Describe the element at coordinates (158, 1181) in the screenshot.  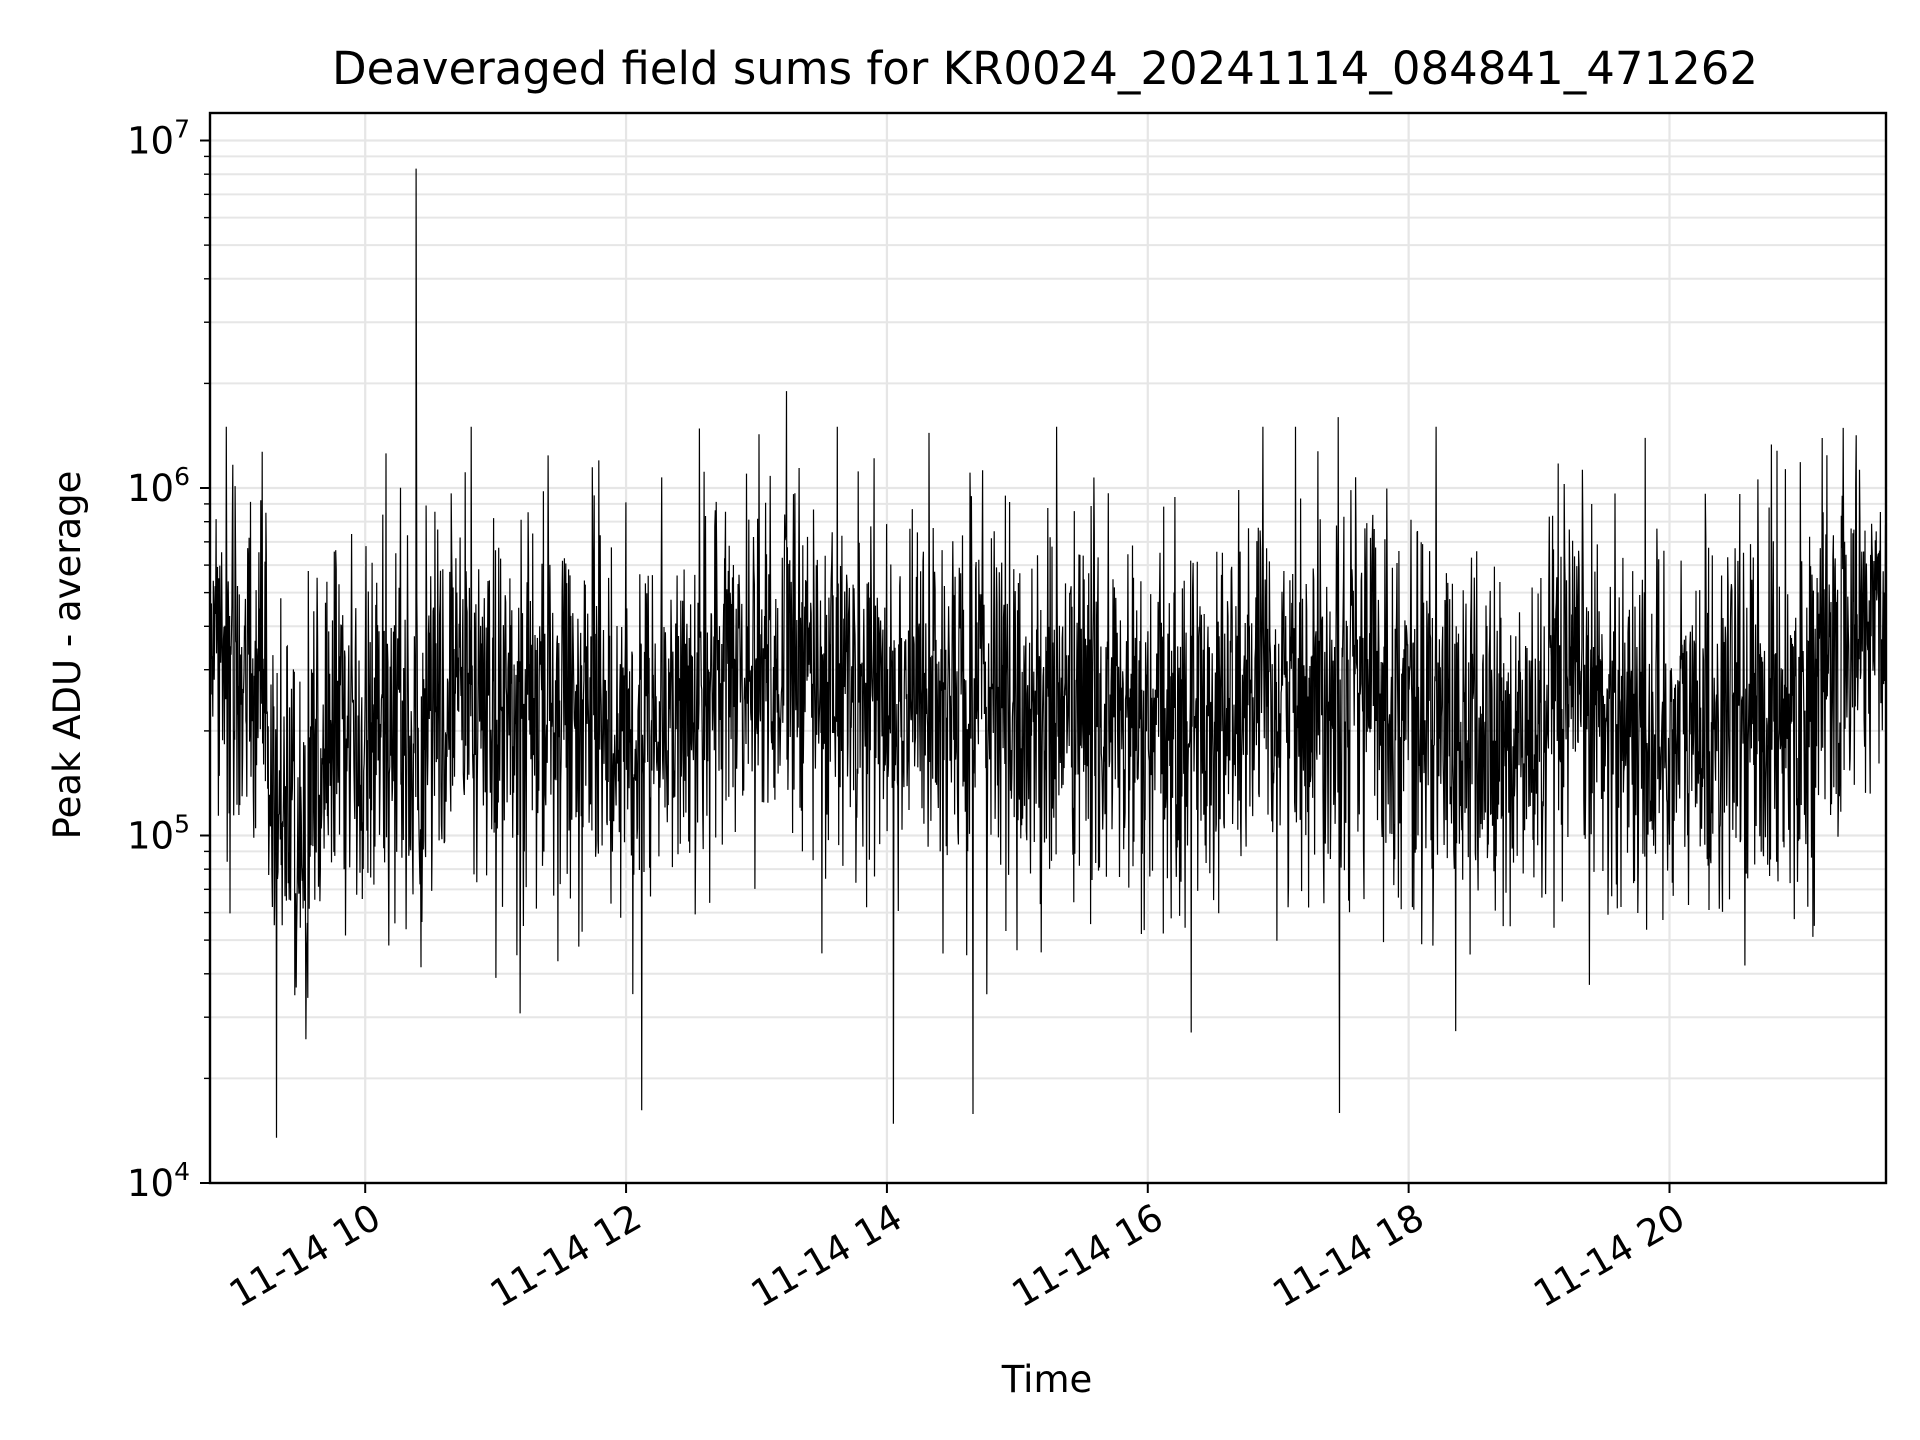
I see `y-tick-label: 10⁴` at that location.